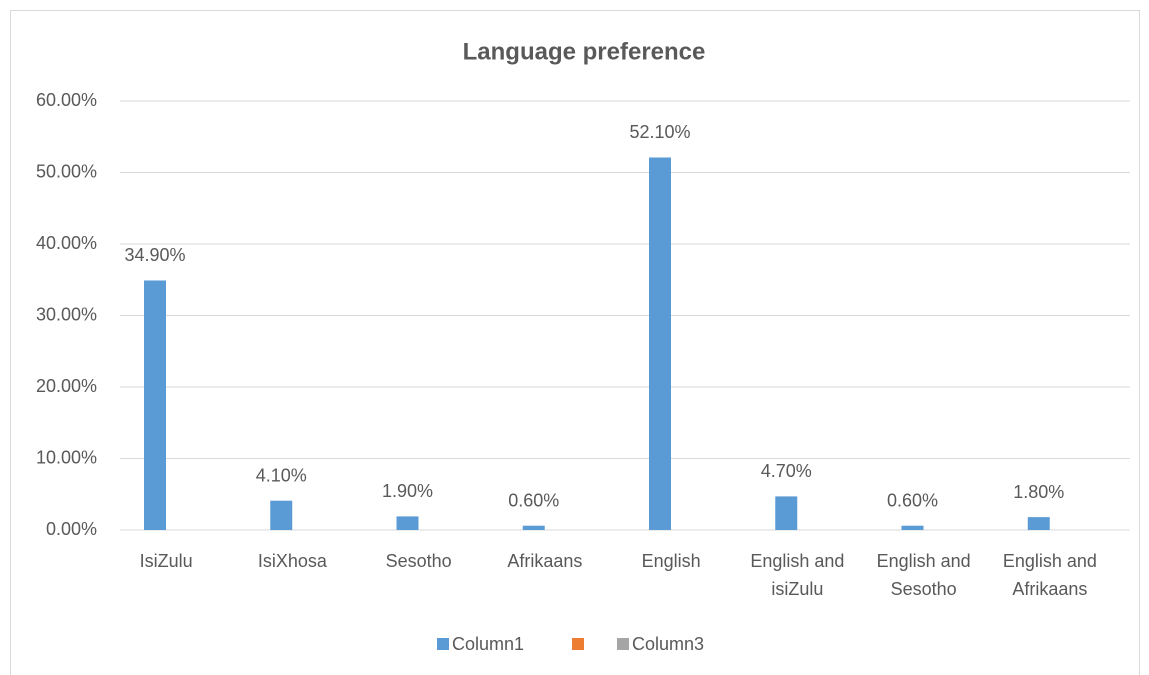  Describe the element at coordinates (488, 644) in the screenshot. I see `legend-label: Column1` at that location.